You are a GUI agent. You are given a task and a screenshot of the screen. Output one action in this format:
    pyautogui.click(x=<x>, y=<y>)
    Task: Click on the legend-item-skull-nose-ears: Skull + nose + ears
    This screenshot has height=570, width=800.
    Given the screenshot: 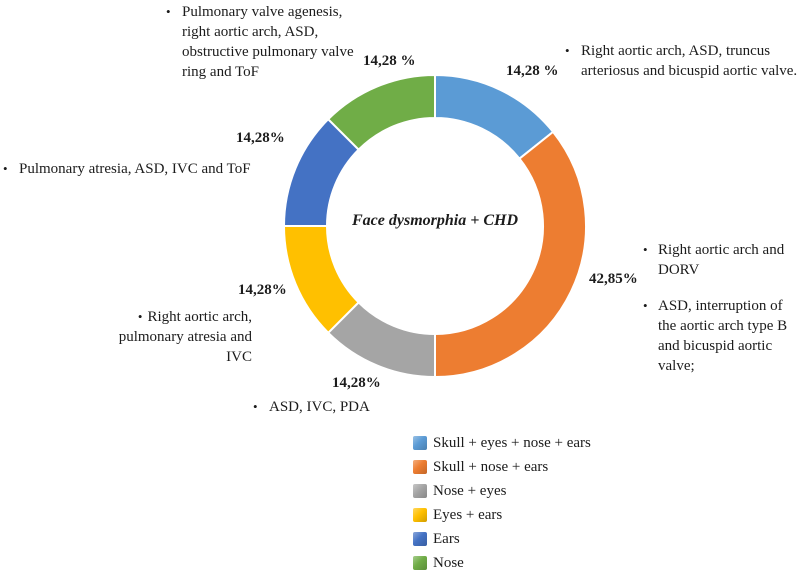 What is the action you would take?
    pyautogui.click(x=502, y=467)
    